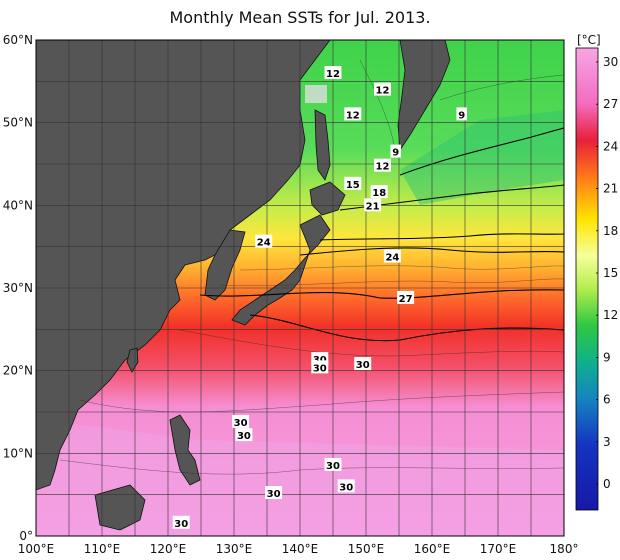 This screenshot has width=620, height=560. I want to click on longitude-tick-label: 180°, so click(564, 549).